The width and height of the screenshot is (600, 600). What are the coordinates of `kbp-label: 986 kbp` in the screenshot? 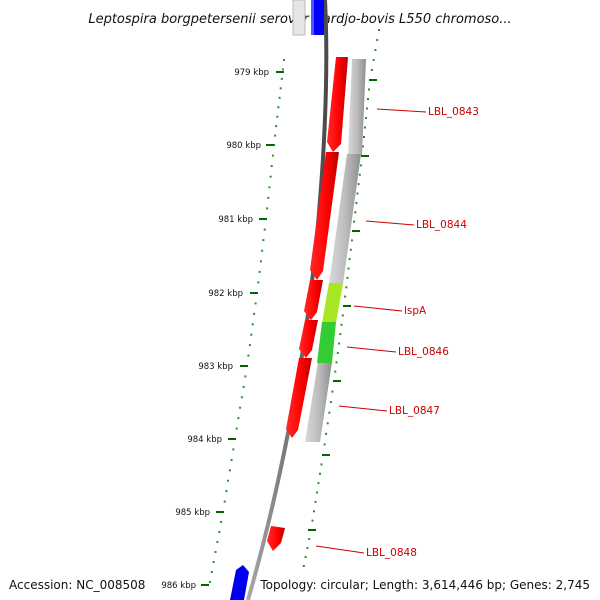 It's located at (178, 586).